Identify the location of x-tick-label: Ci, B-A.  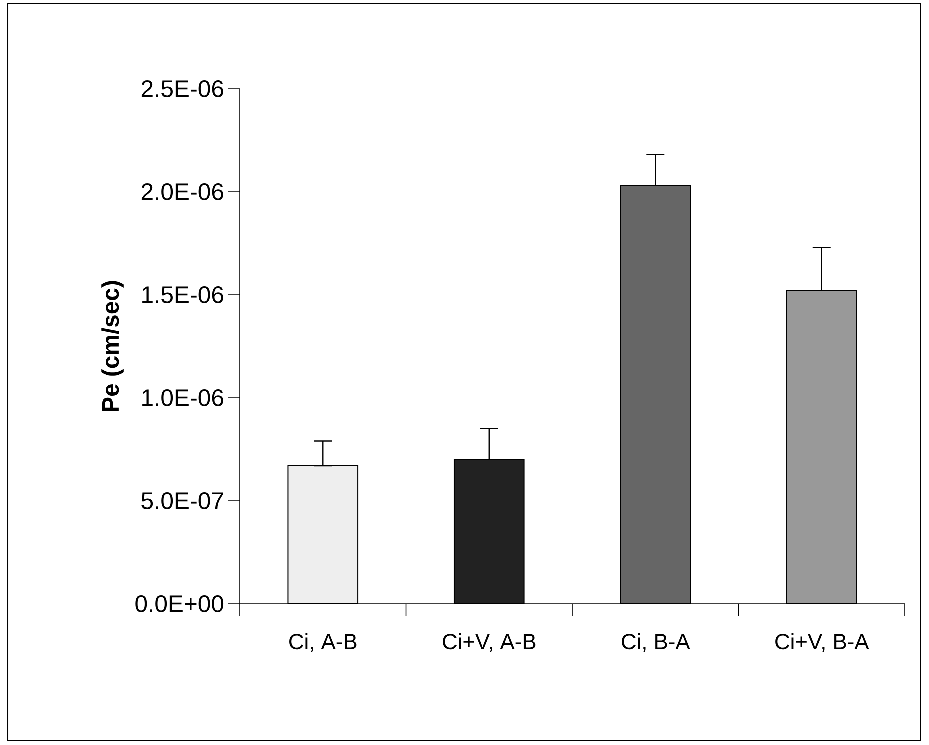
(656, 643).